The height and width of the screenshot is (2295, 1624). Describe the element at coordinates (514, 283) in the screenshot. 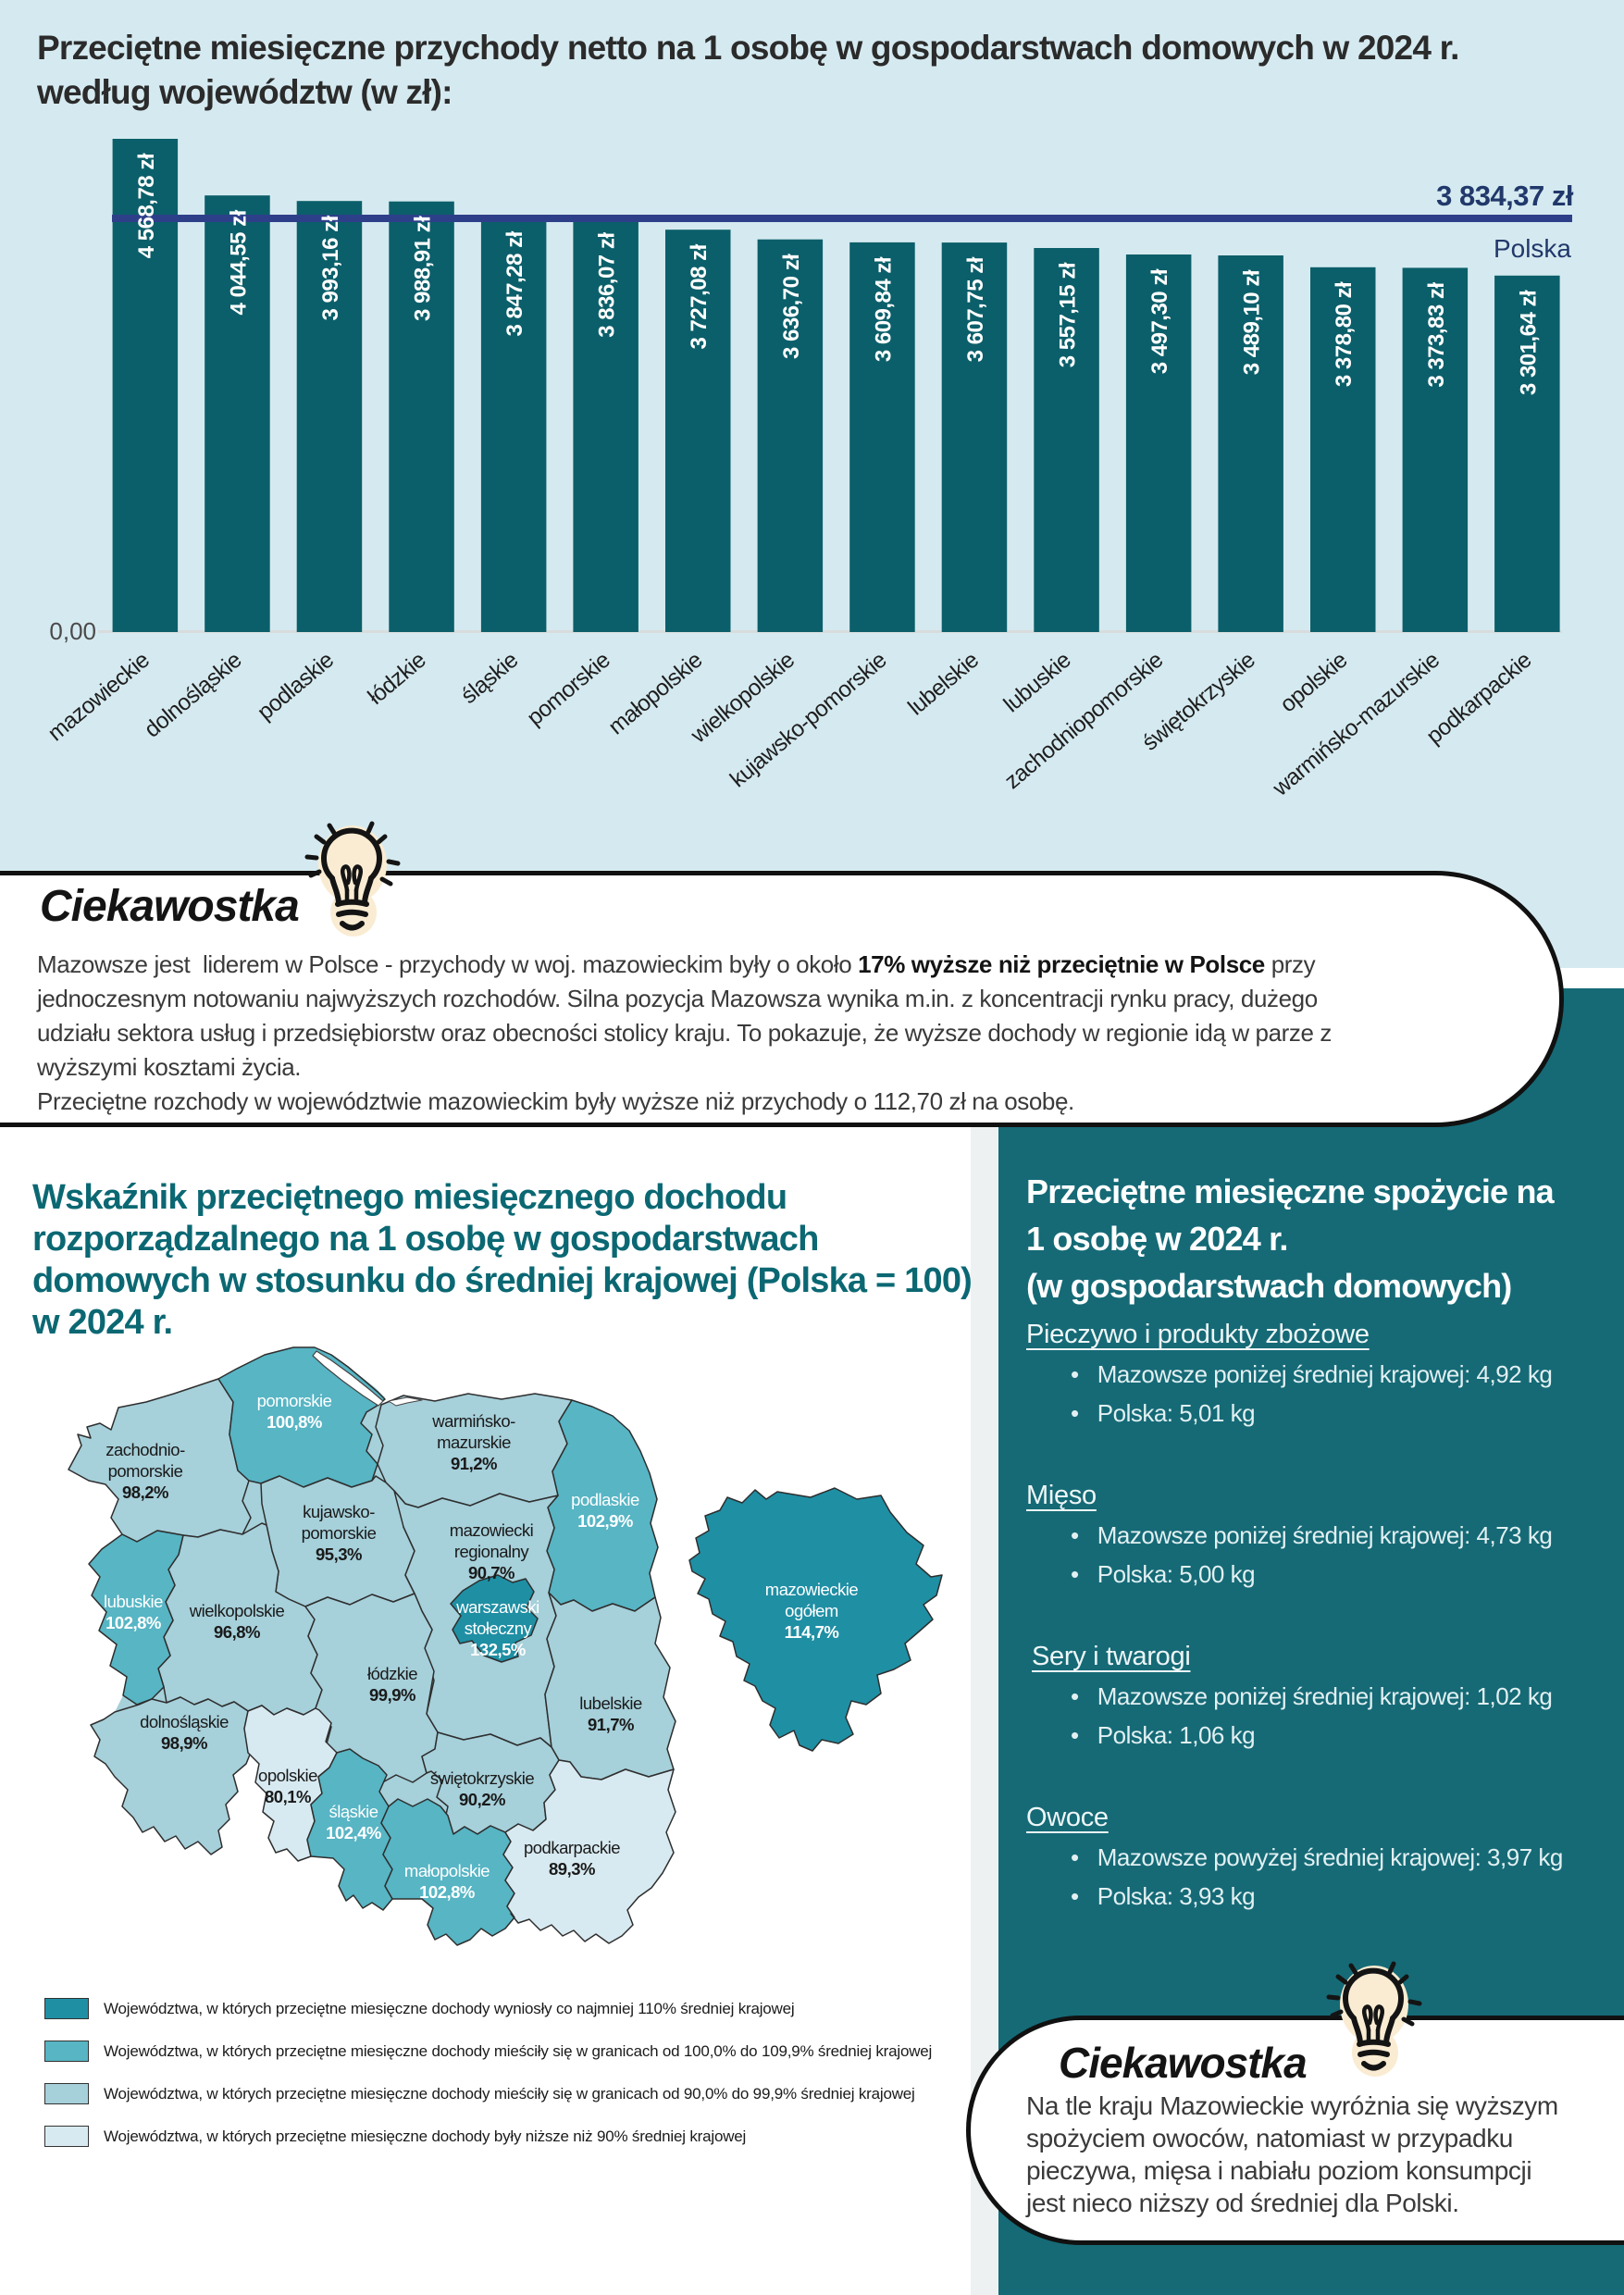

I see `svg-text: 3 847,28 zł` at that location.